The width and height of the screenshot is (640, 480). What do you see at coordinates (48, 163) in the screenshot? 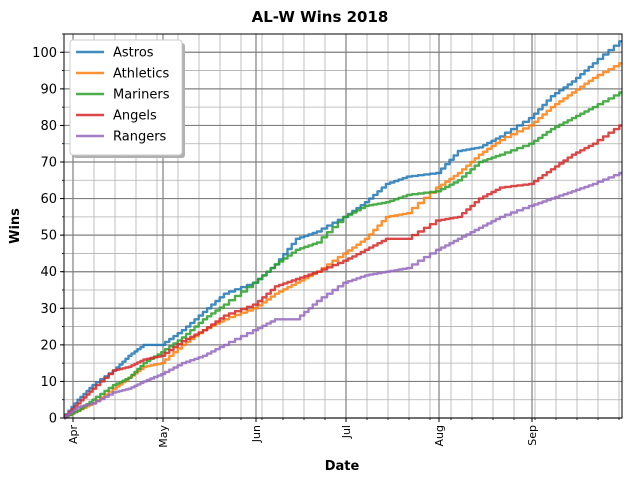
I see `y-tick-label: 70` at bounding box center [48, 163].